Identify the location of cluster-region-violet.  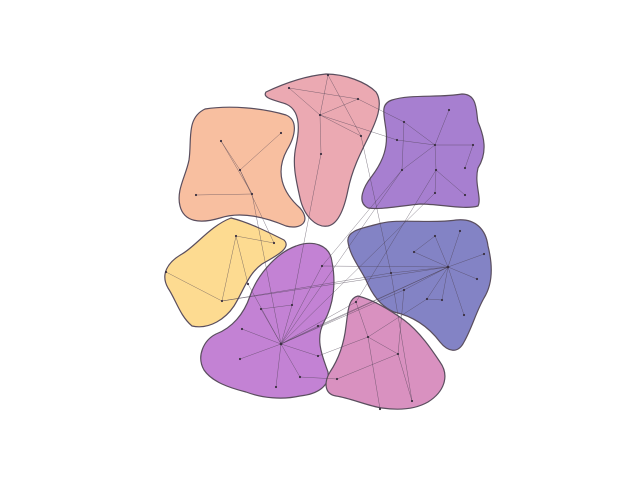
(423, 151).